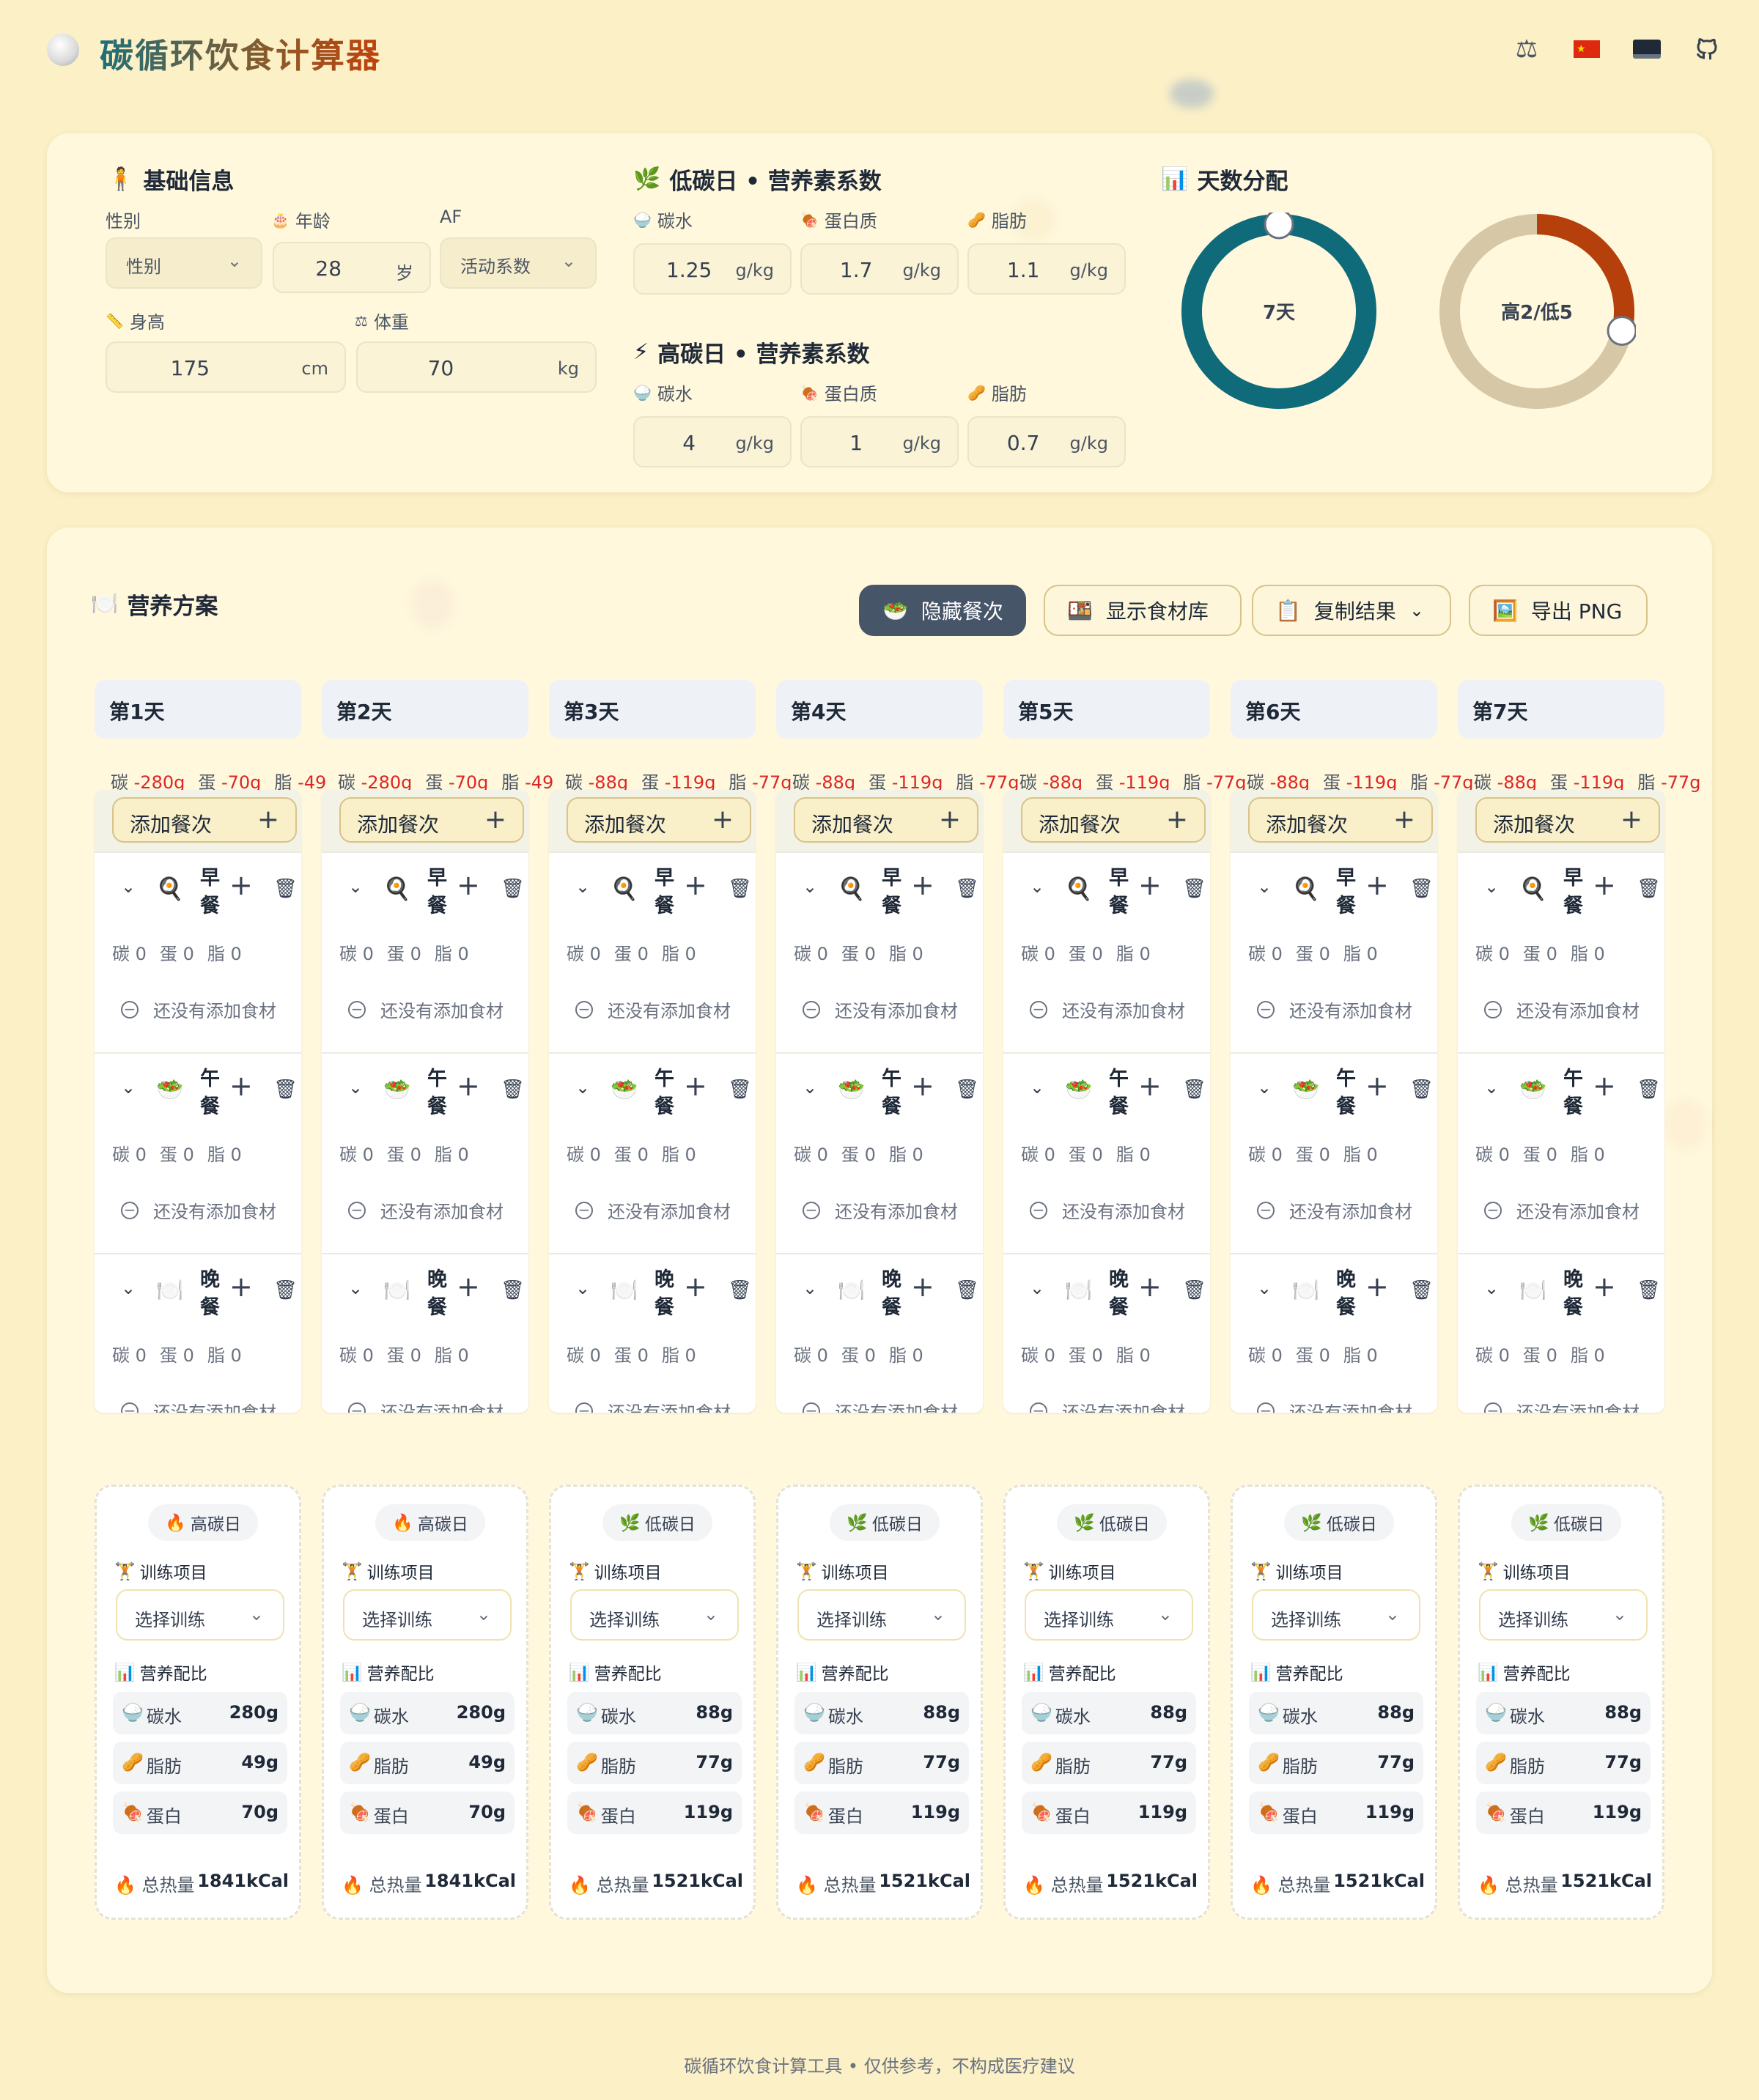 The image size is (1759, 2100). What do you see at coordinates (184, 263) in the screenshot?
I see `gender-select: 性别 ⌄` at bounding box center [184, 263].